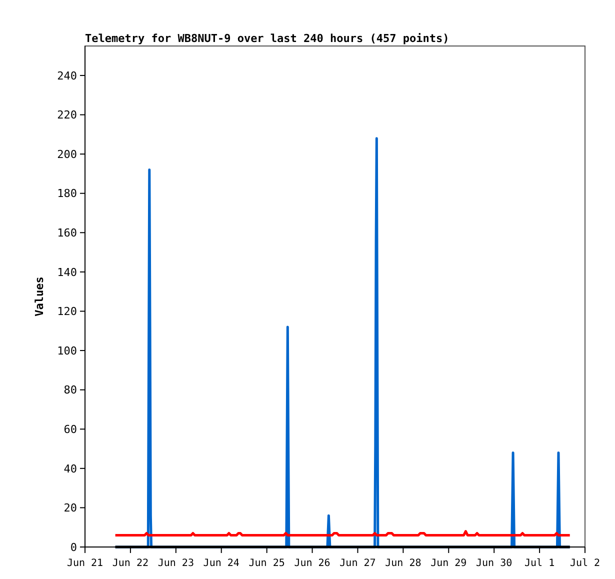 This screenshot has width=615, height=579. Describe the element at coordinates (448, 563) in the screenshot. I see `x-tick-label: Jun 29` at that location.